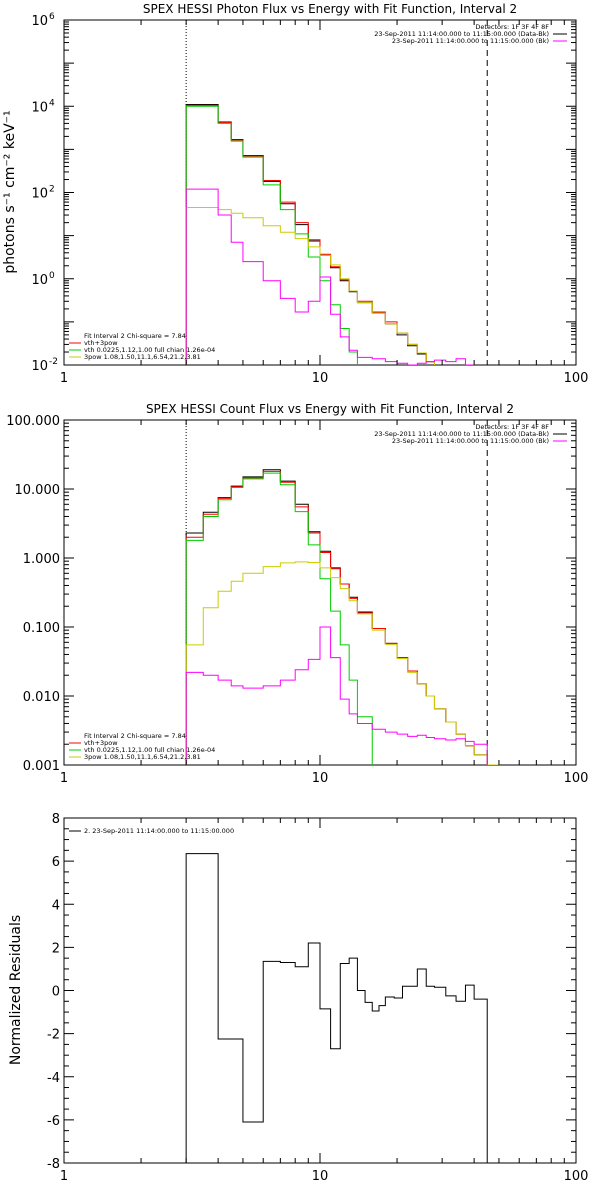 The width and height of the screenshot is (600, 1200). I want to click on y-tick-exponent: 0, so click(52, 276).